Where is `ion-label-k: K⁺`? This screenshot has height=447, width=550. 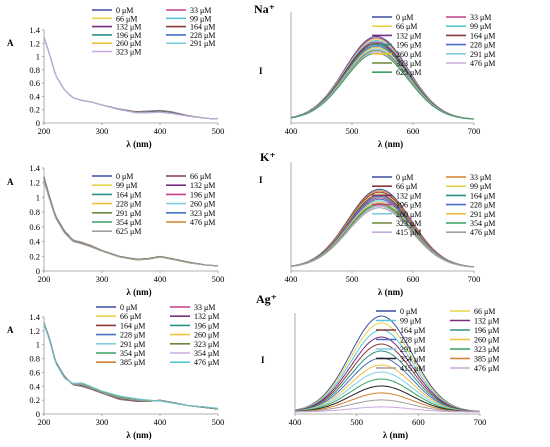
ion-label-k: K⁺ is located at coordinates (268, 157).